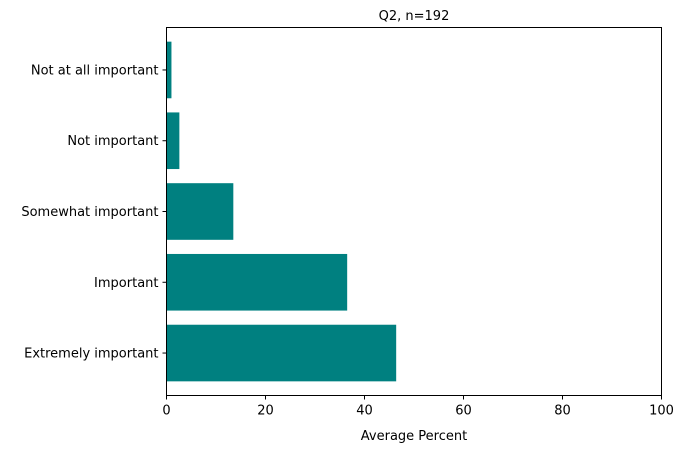  Describe the element at coordinates (364, 411) in the screenshot. I see `x-tick-label: 40` at that location.